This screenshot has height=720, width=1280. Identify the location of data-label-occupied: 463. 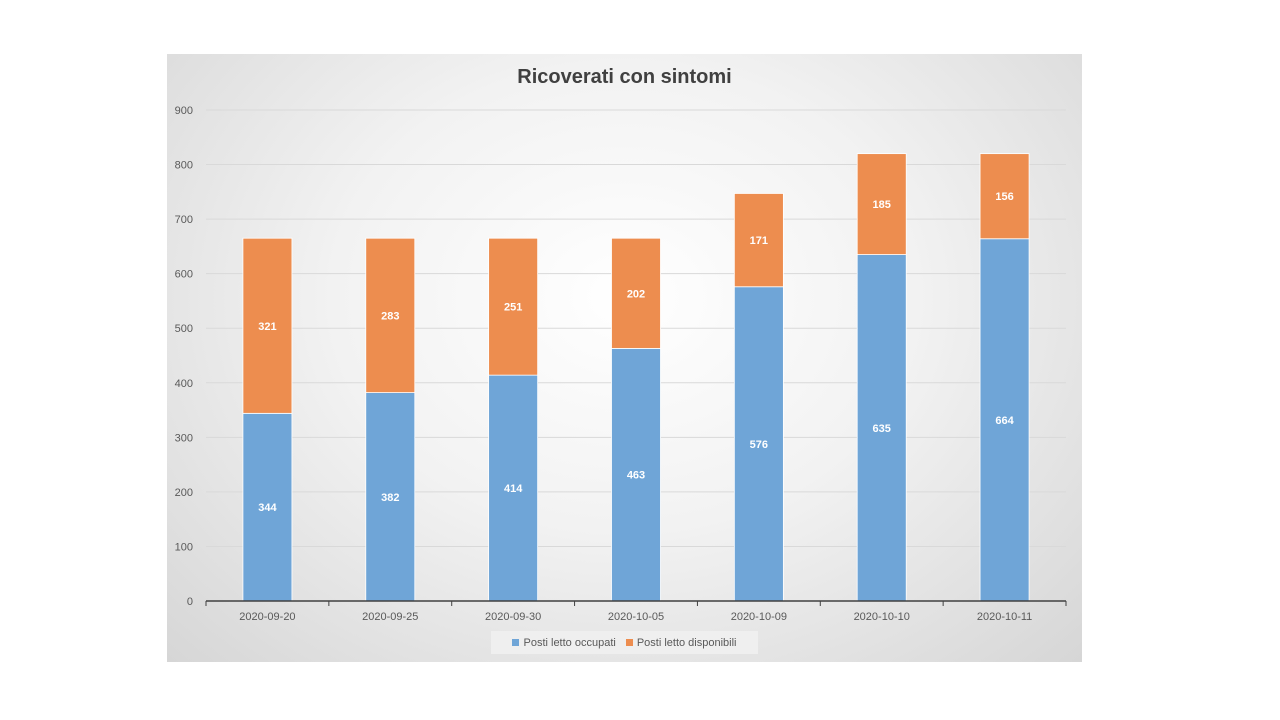
(636, 476).